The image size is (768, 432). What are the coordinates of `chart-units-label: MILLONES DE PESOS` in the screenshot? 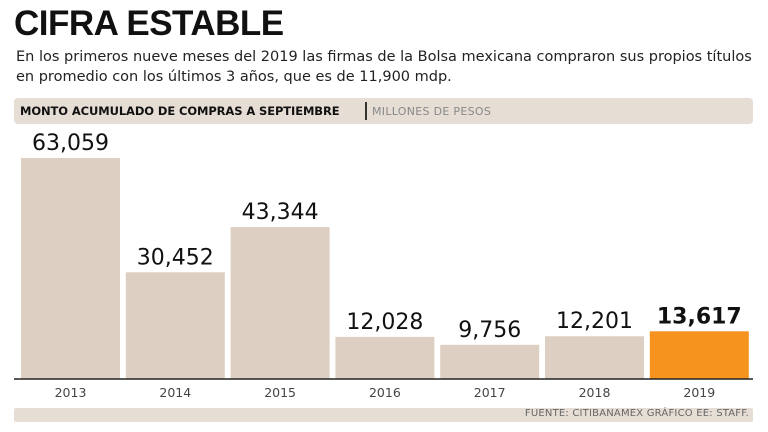 It's located at (432, 111).